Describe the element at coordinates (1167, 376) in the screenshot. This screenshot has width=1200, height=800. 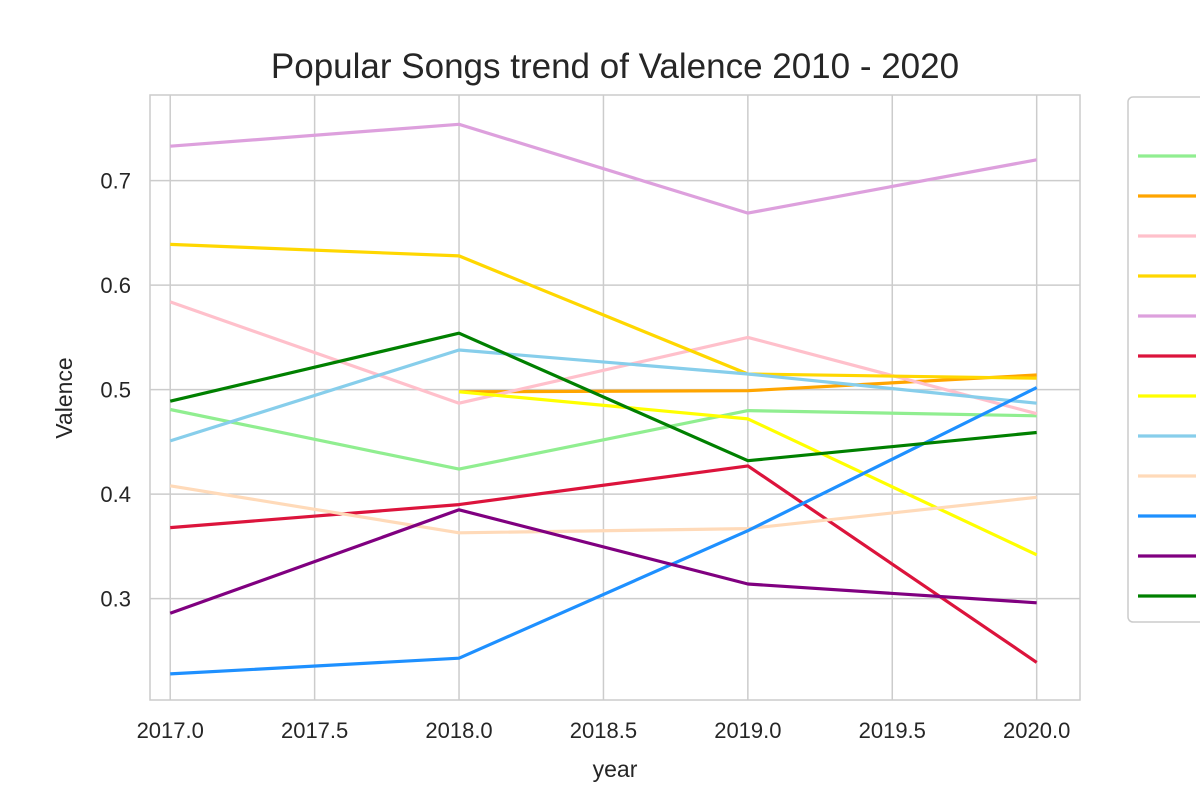
I see `legend-items` at that location.